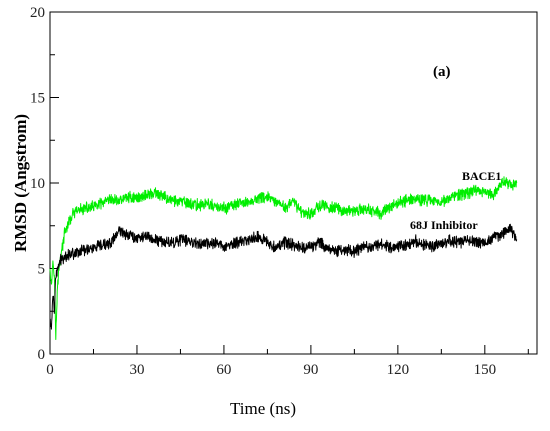 The image size is (550, 431). Describe the element at coordinates (263, 408) in the screenshot. I see `x-axis-title: Time (ns)` at that location.